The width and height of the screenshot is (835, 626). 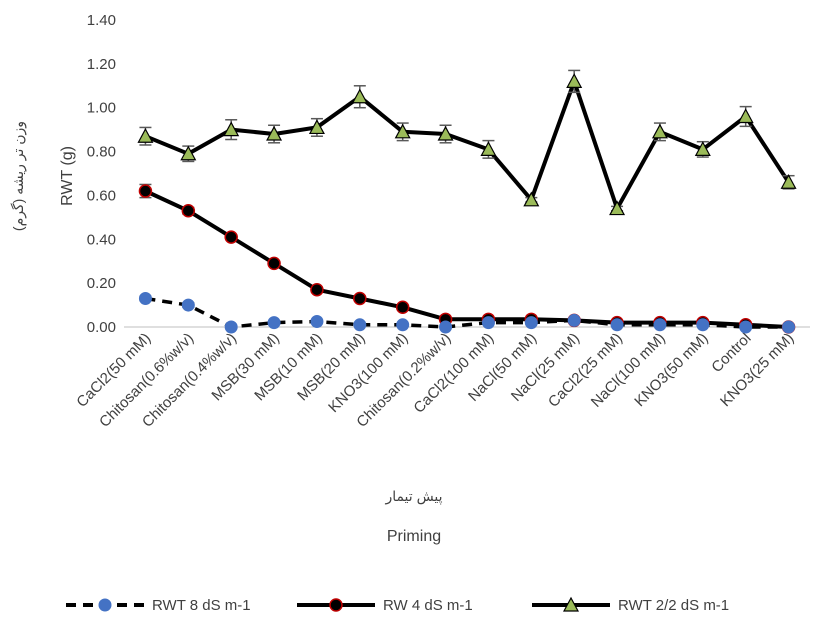 I want to click on x-axis-title-persian: پیش تیمار, so click(x=413, y=496).